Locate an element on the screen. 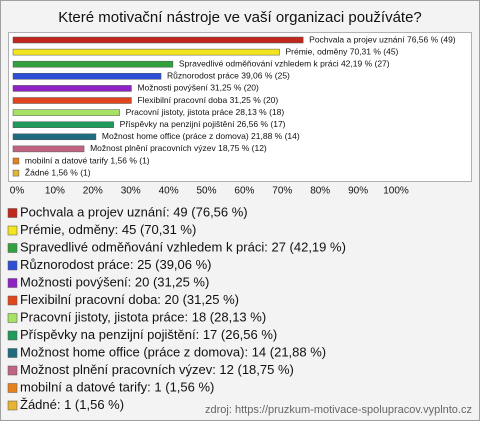 Image resolution: width=480 pixels, height=421 pixels. legend-label: Možnosti povýšení: 20 (31,25 %) is located at coordinates (114, 281).